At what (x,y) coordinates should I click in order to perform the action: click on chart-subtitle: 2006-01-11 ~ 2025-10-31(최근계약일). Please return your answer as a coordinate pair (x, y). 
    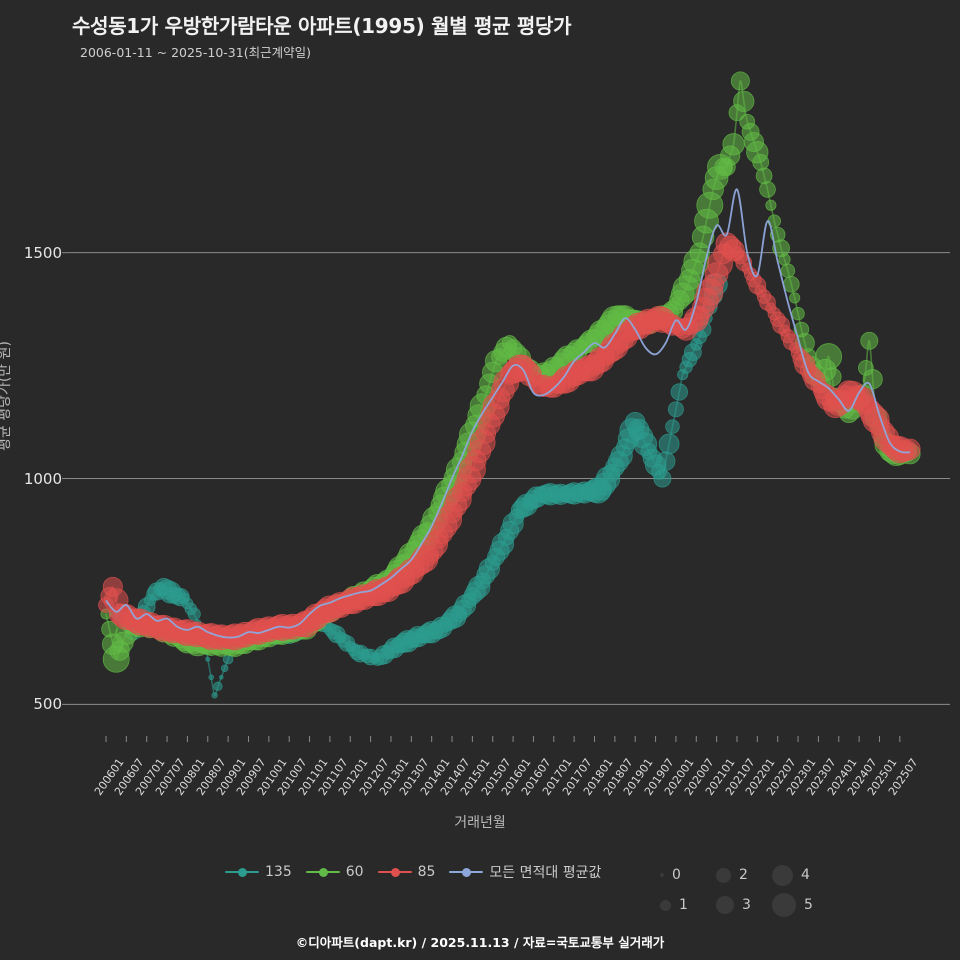
    Looking at the image, I should click on (195, 52).